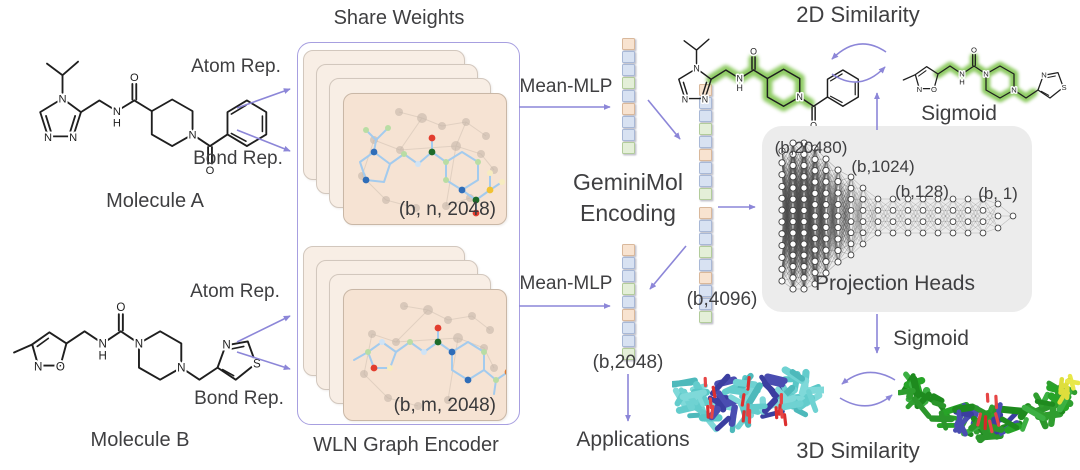 This screenshot has height=470, width=1080. I want to click on projection-network, so click(897, 216).